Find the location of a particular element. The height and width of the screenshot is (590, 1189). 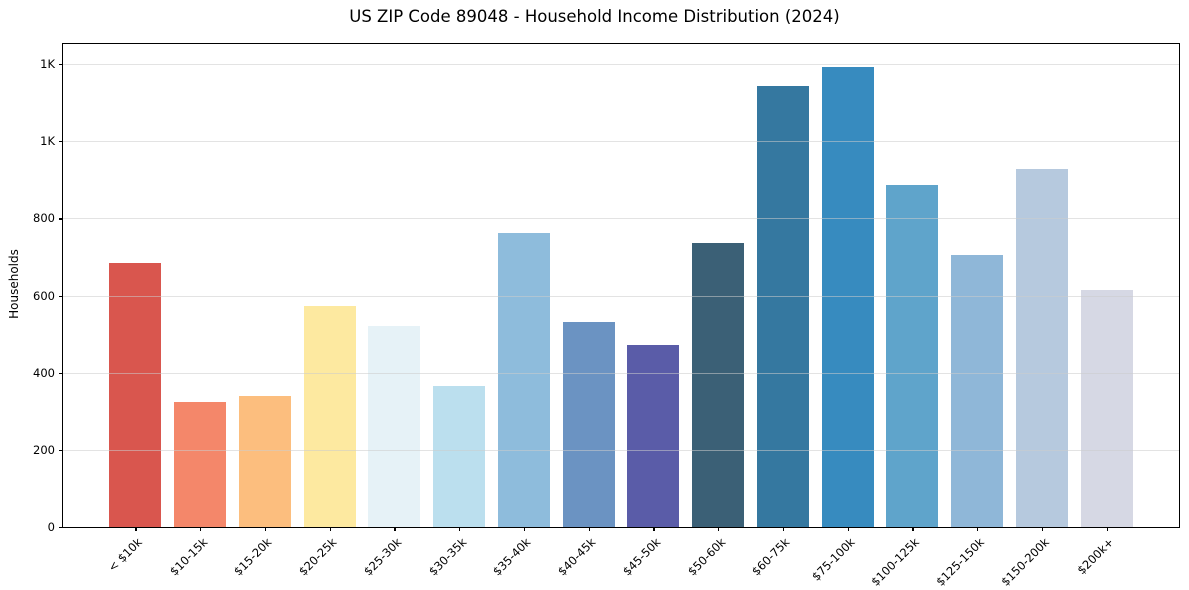

bar-slot: $35-40k is located at coordinates (523, 311).